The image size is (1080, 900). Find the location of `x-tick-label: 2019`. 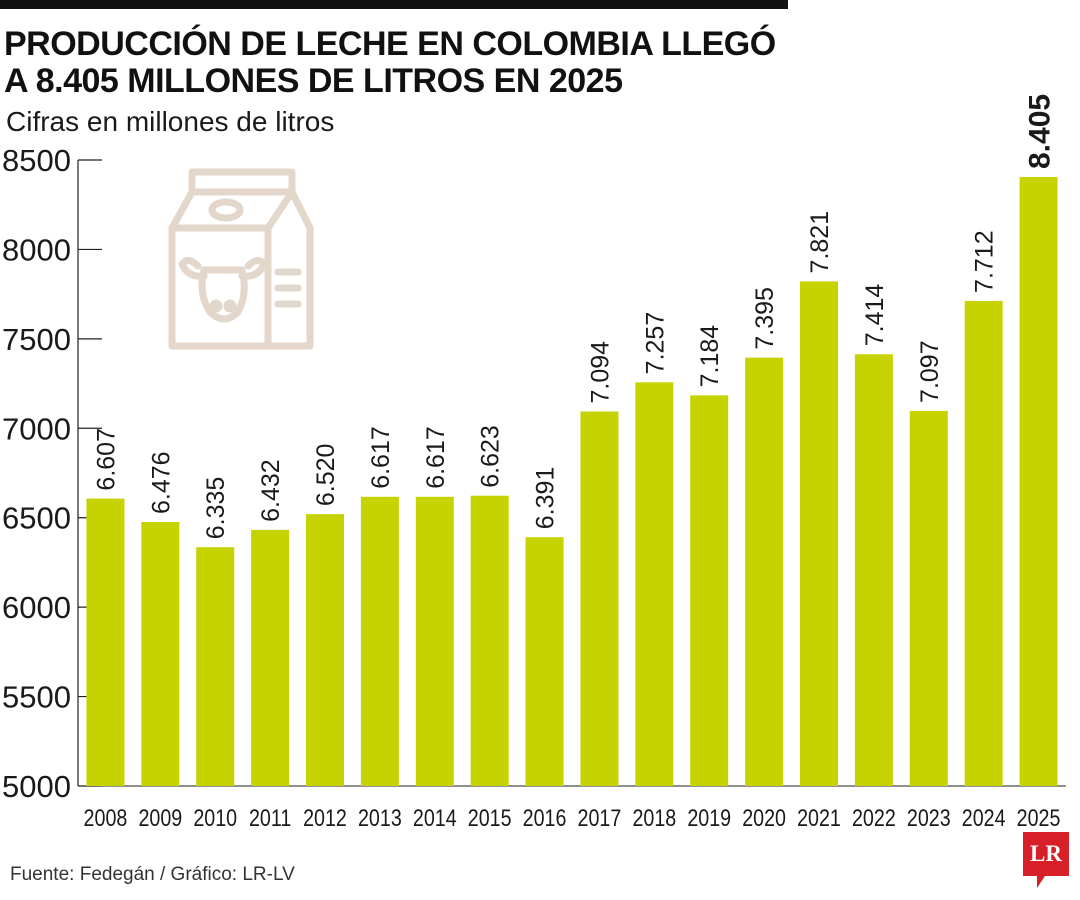

x-tick-label: 2019 is located at coordinates (709, 817).